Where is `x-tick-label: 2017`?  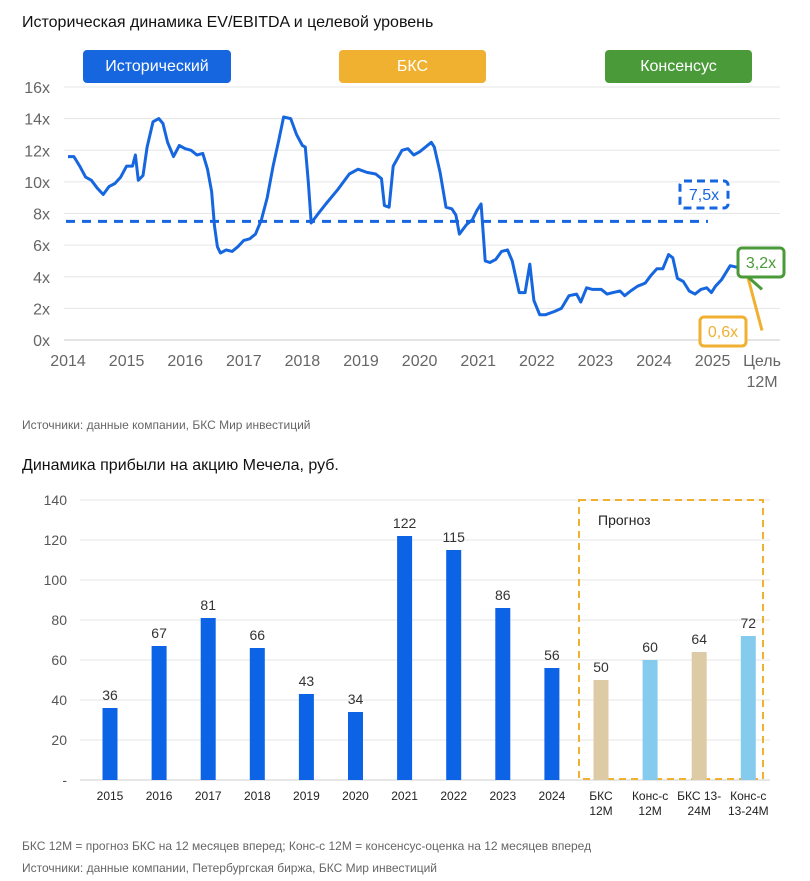
x-tick-label: 2017 is located at coordinates (244, 361).